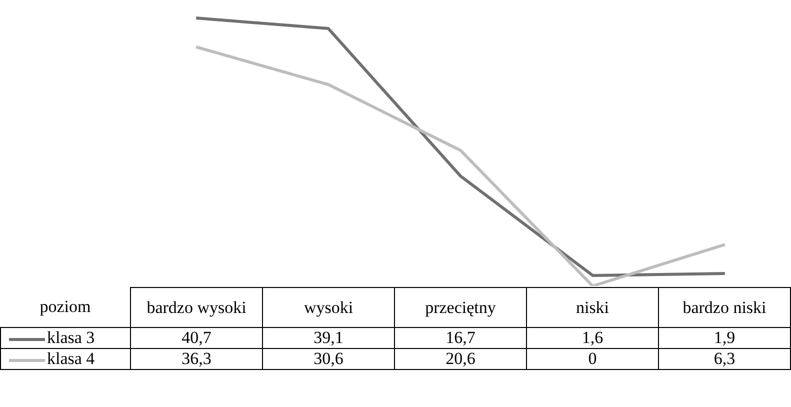  Describe the element at coordinates (592, 359) in the screenshot. I see `data-label: 0` at that location.